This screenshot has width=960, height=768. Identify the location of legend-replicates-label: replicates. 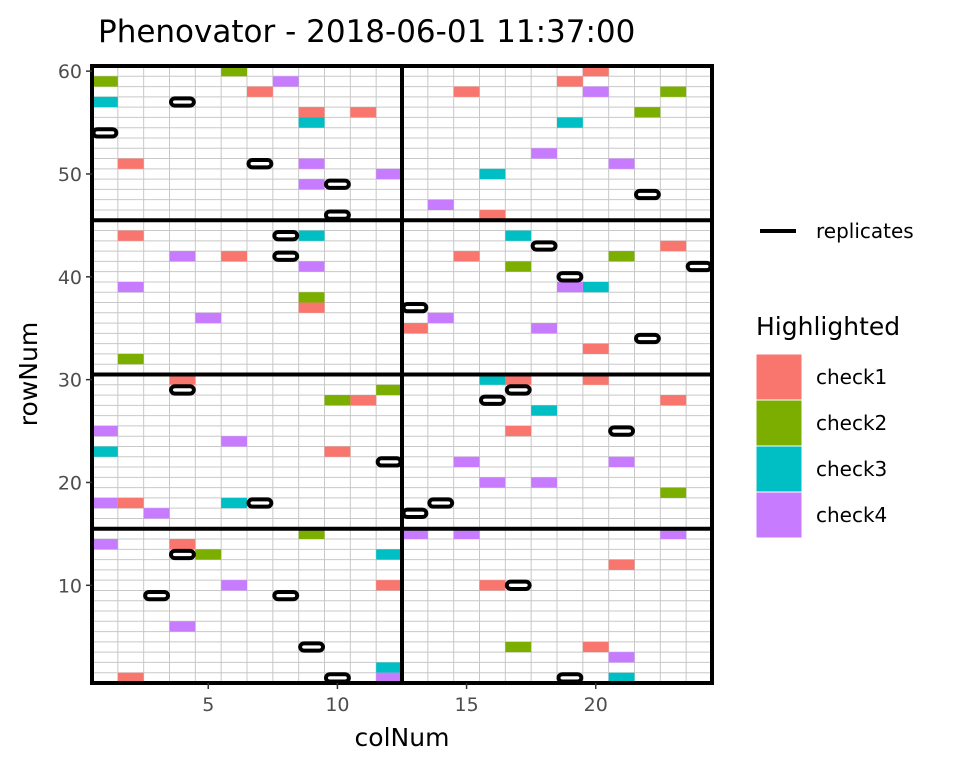
(865, 231).